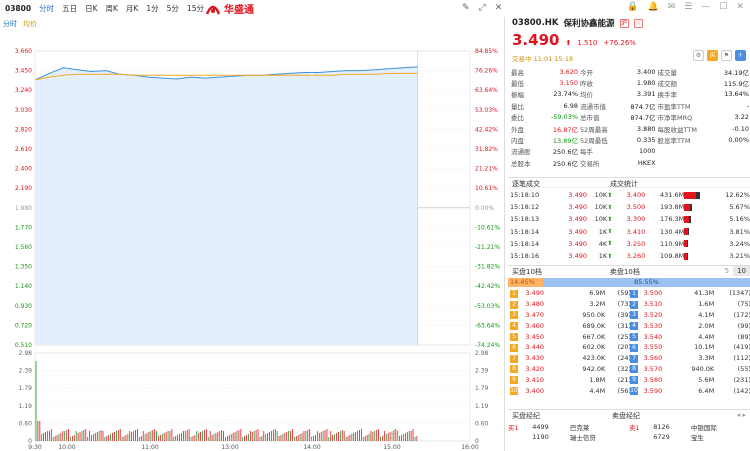 This screenshot has height=451, width=750. What do you see at coordinates (594, 347) in the screenshot?
I see `book-cell: 602.0K` at bounding box center [594, 347].